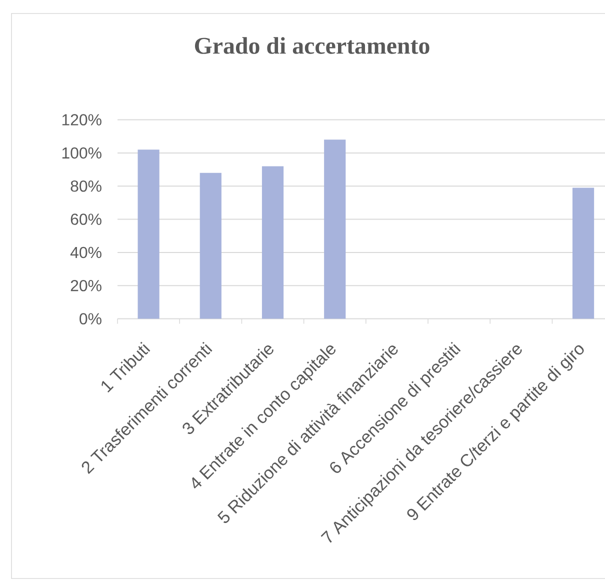  Describe the element at coordinates (86, 186) in the screenshot. I see `y-tick-label: 80%` at that location.